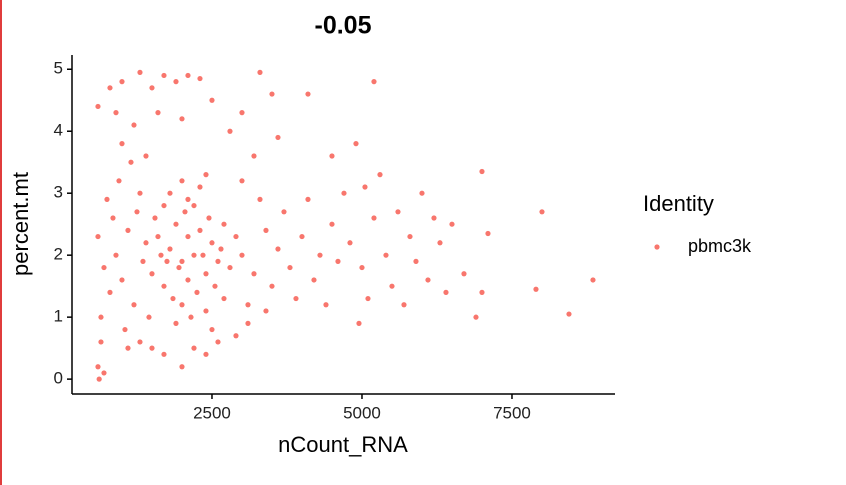  Describe the element at coordinates (58, 192) in the screenshot. I see `y-tick-label: 3` at that location.